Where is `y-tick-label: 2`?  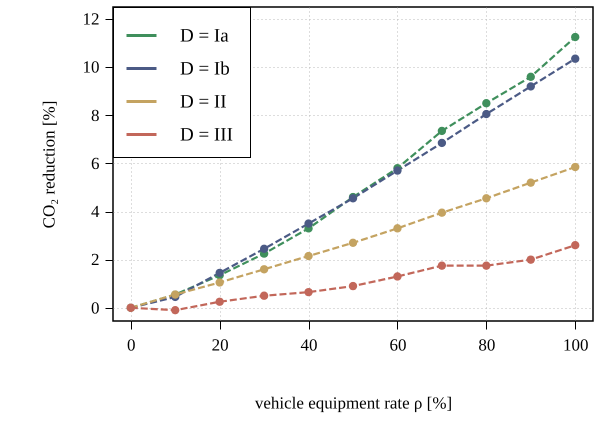
y-tick-label: 2 is located at coordinates (95, 260).